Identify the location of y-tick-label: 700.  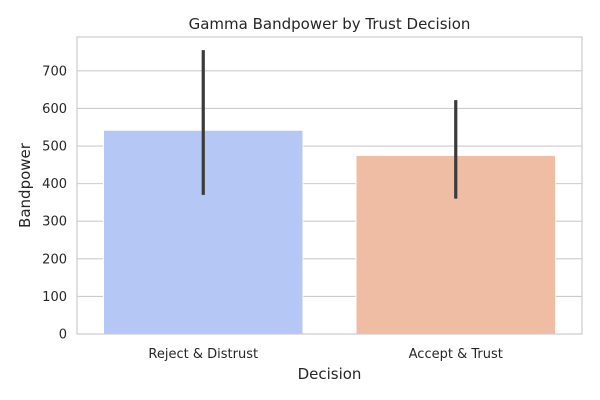
(54, 71).